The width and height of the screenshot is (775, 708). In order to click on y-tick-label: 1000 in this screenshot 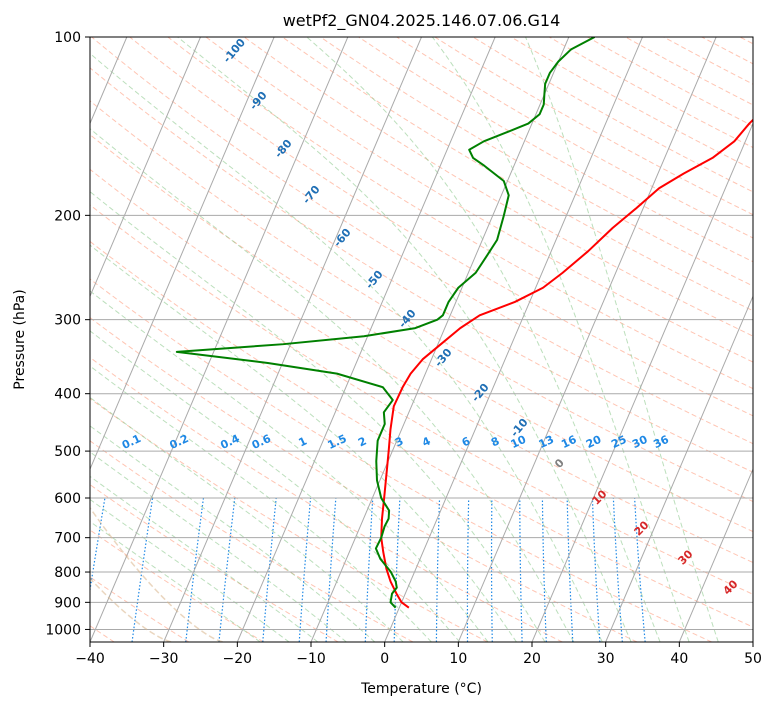, I will do `click(63, 630)`.